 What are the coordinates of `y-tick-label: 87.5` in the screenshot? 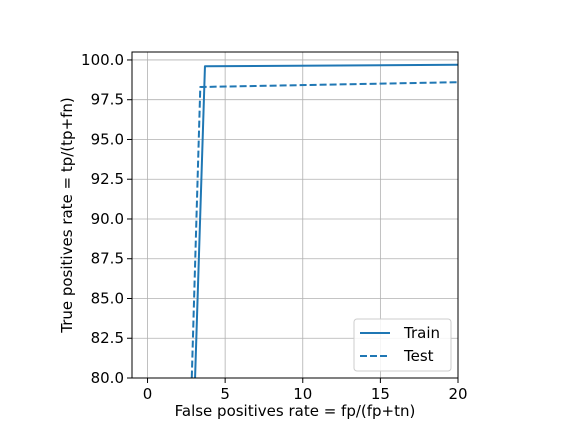 It's located at (107, 259).